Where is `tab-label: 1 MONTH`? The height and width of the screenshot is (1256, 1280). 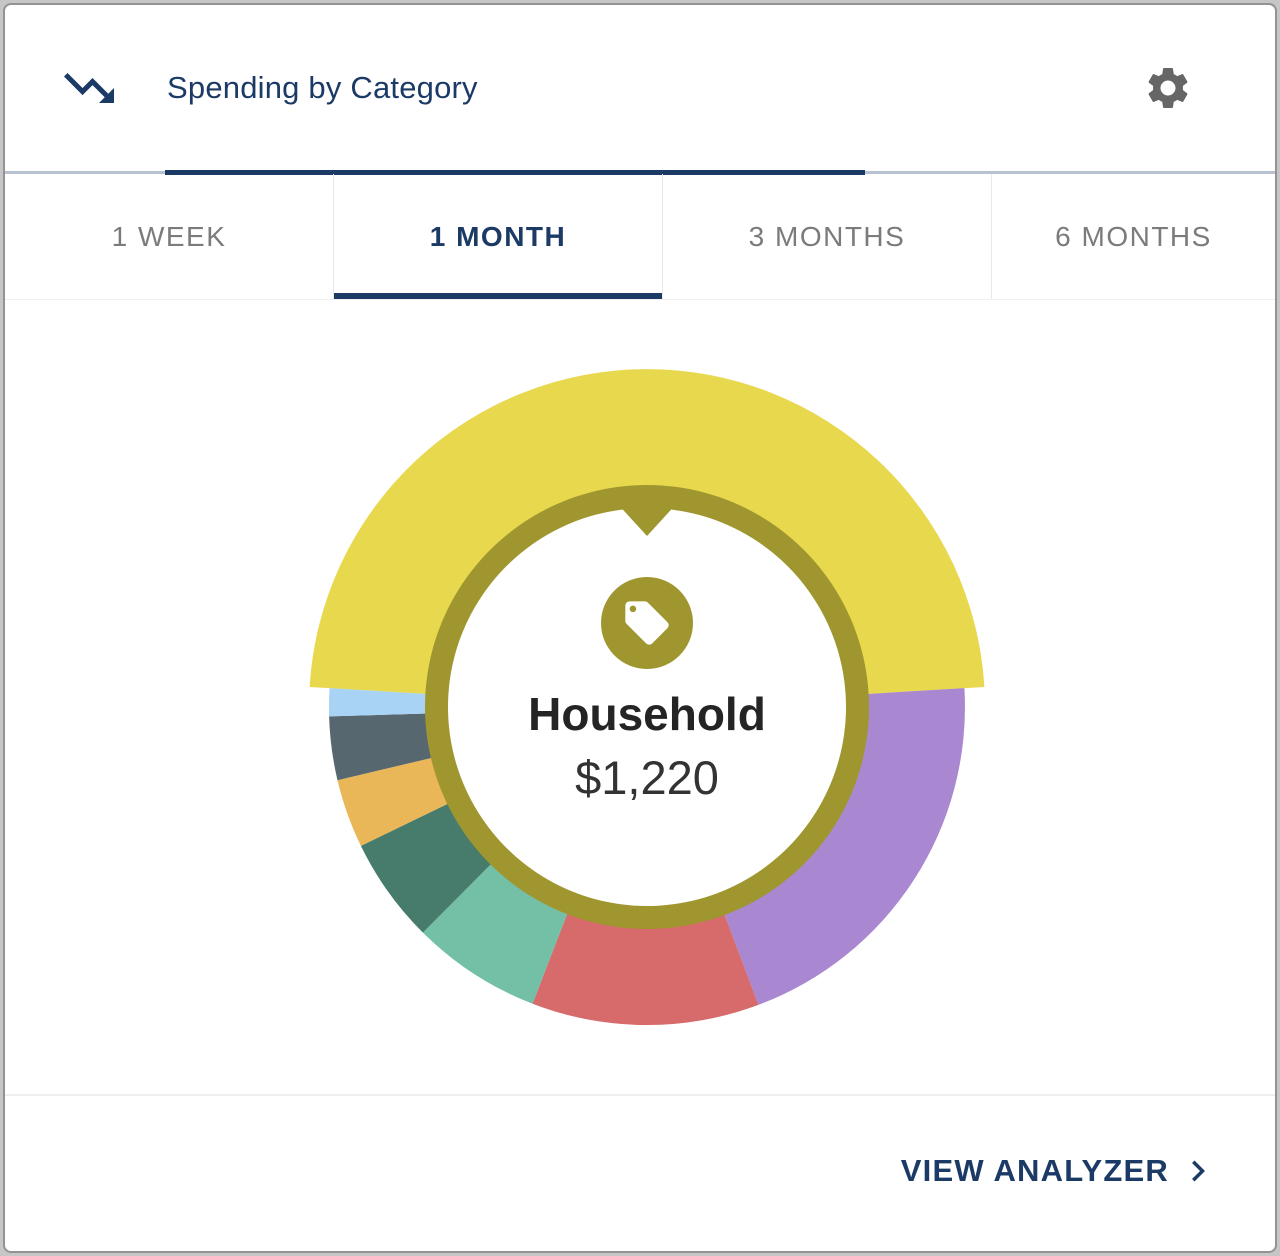
tab-label: 1 MONTH is located at coordinates (498, 236).